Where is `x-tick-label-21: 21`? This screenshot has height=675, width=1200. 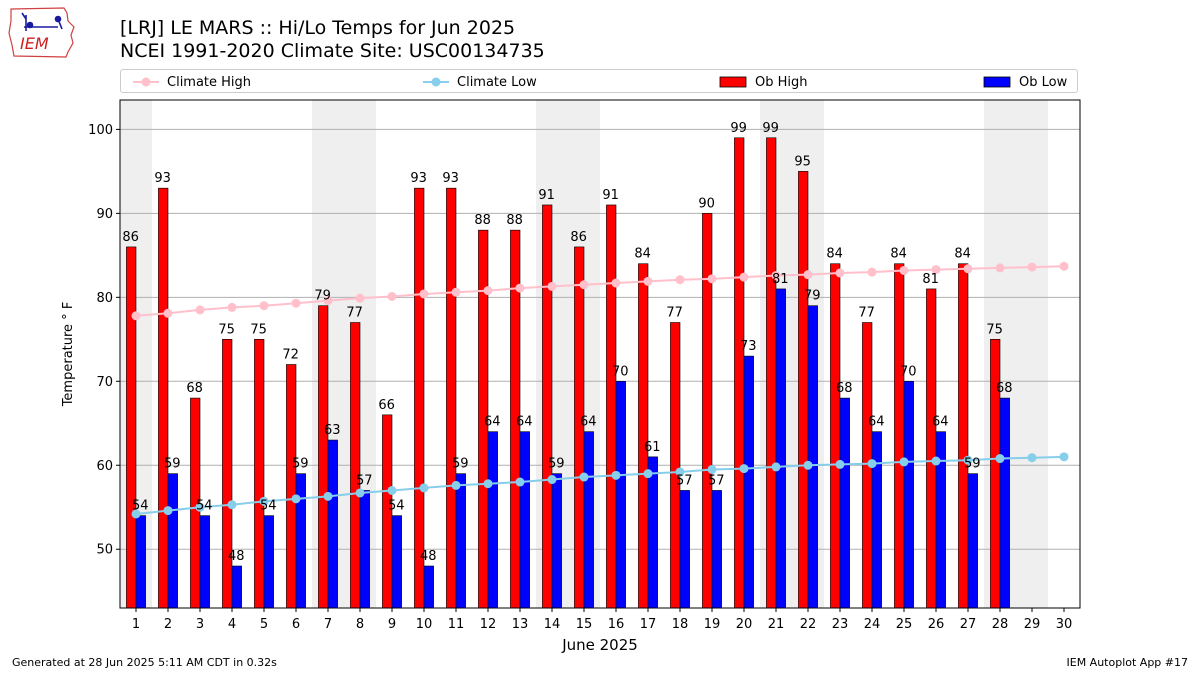 x-tick-label-21: 21 is located at coordinates (776, 624).